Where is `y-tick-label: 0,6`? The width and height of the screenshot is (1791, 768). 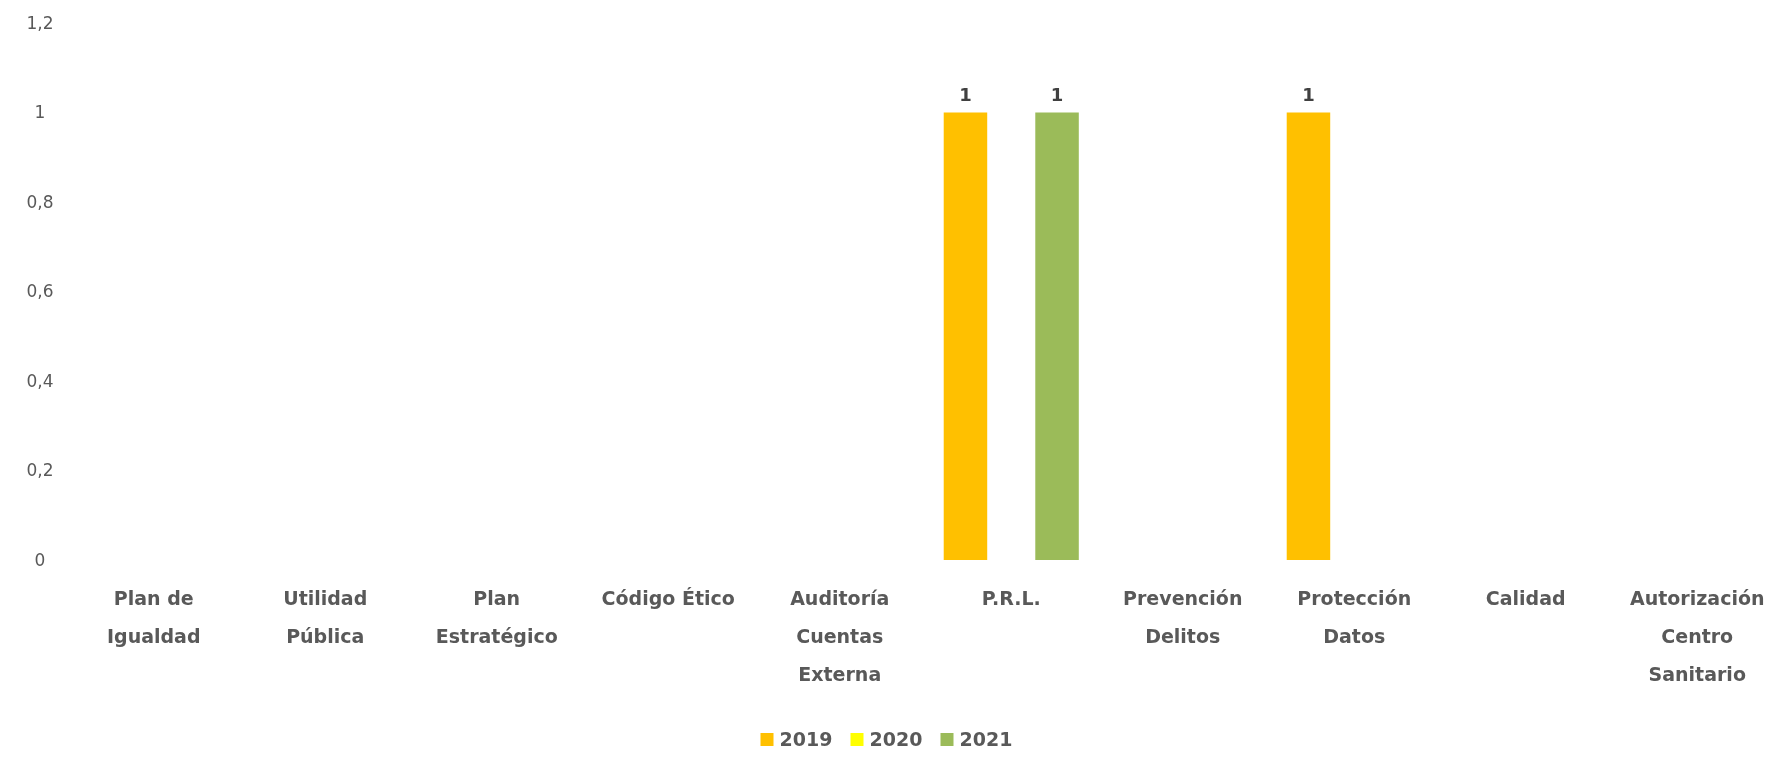 y-tick-label: 0,6 is located at coordinates (40, 291).